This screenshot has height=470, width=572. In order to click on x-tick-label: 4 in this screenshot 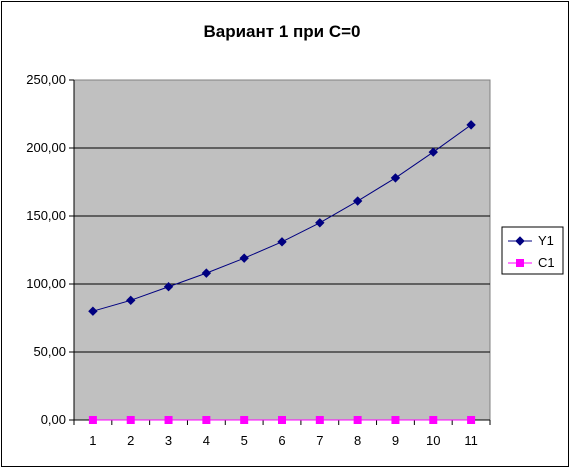, I will do `click(206, 440)`.